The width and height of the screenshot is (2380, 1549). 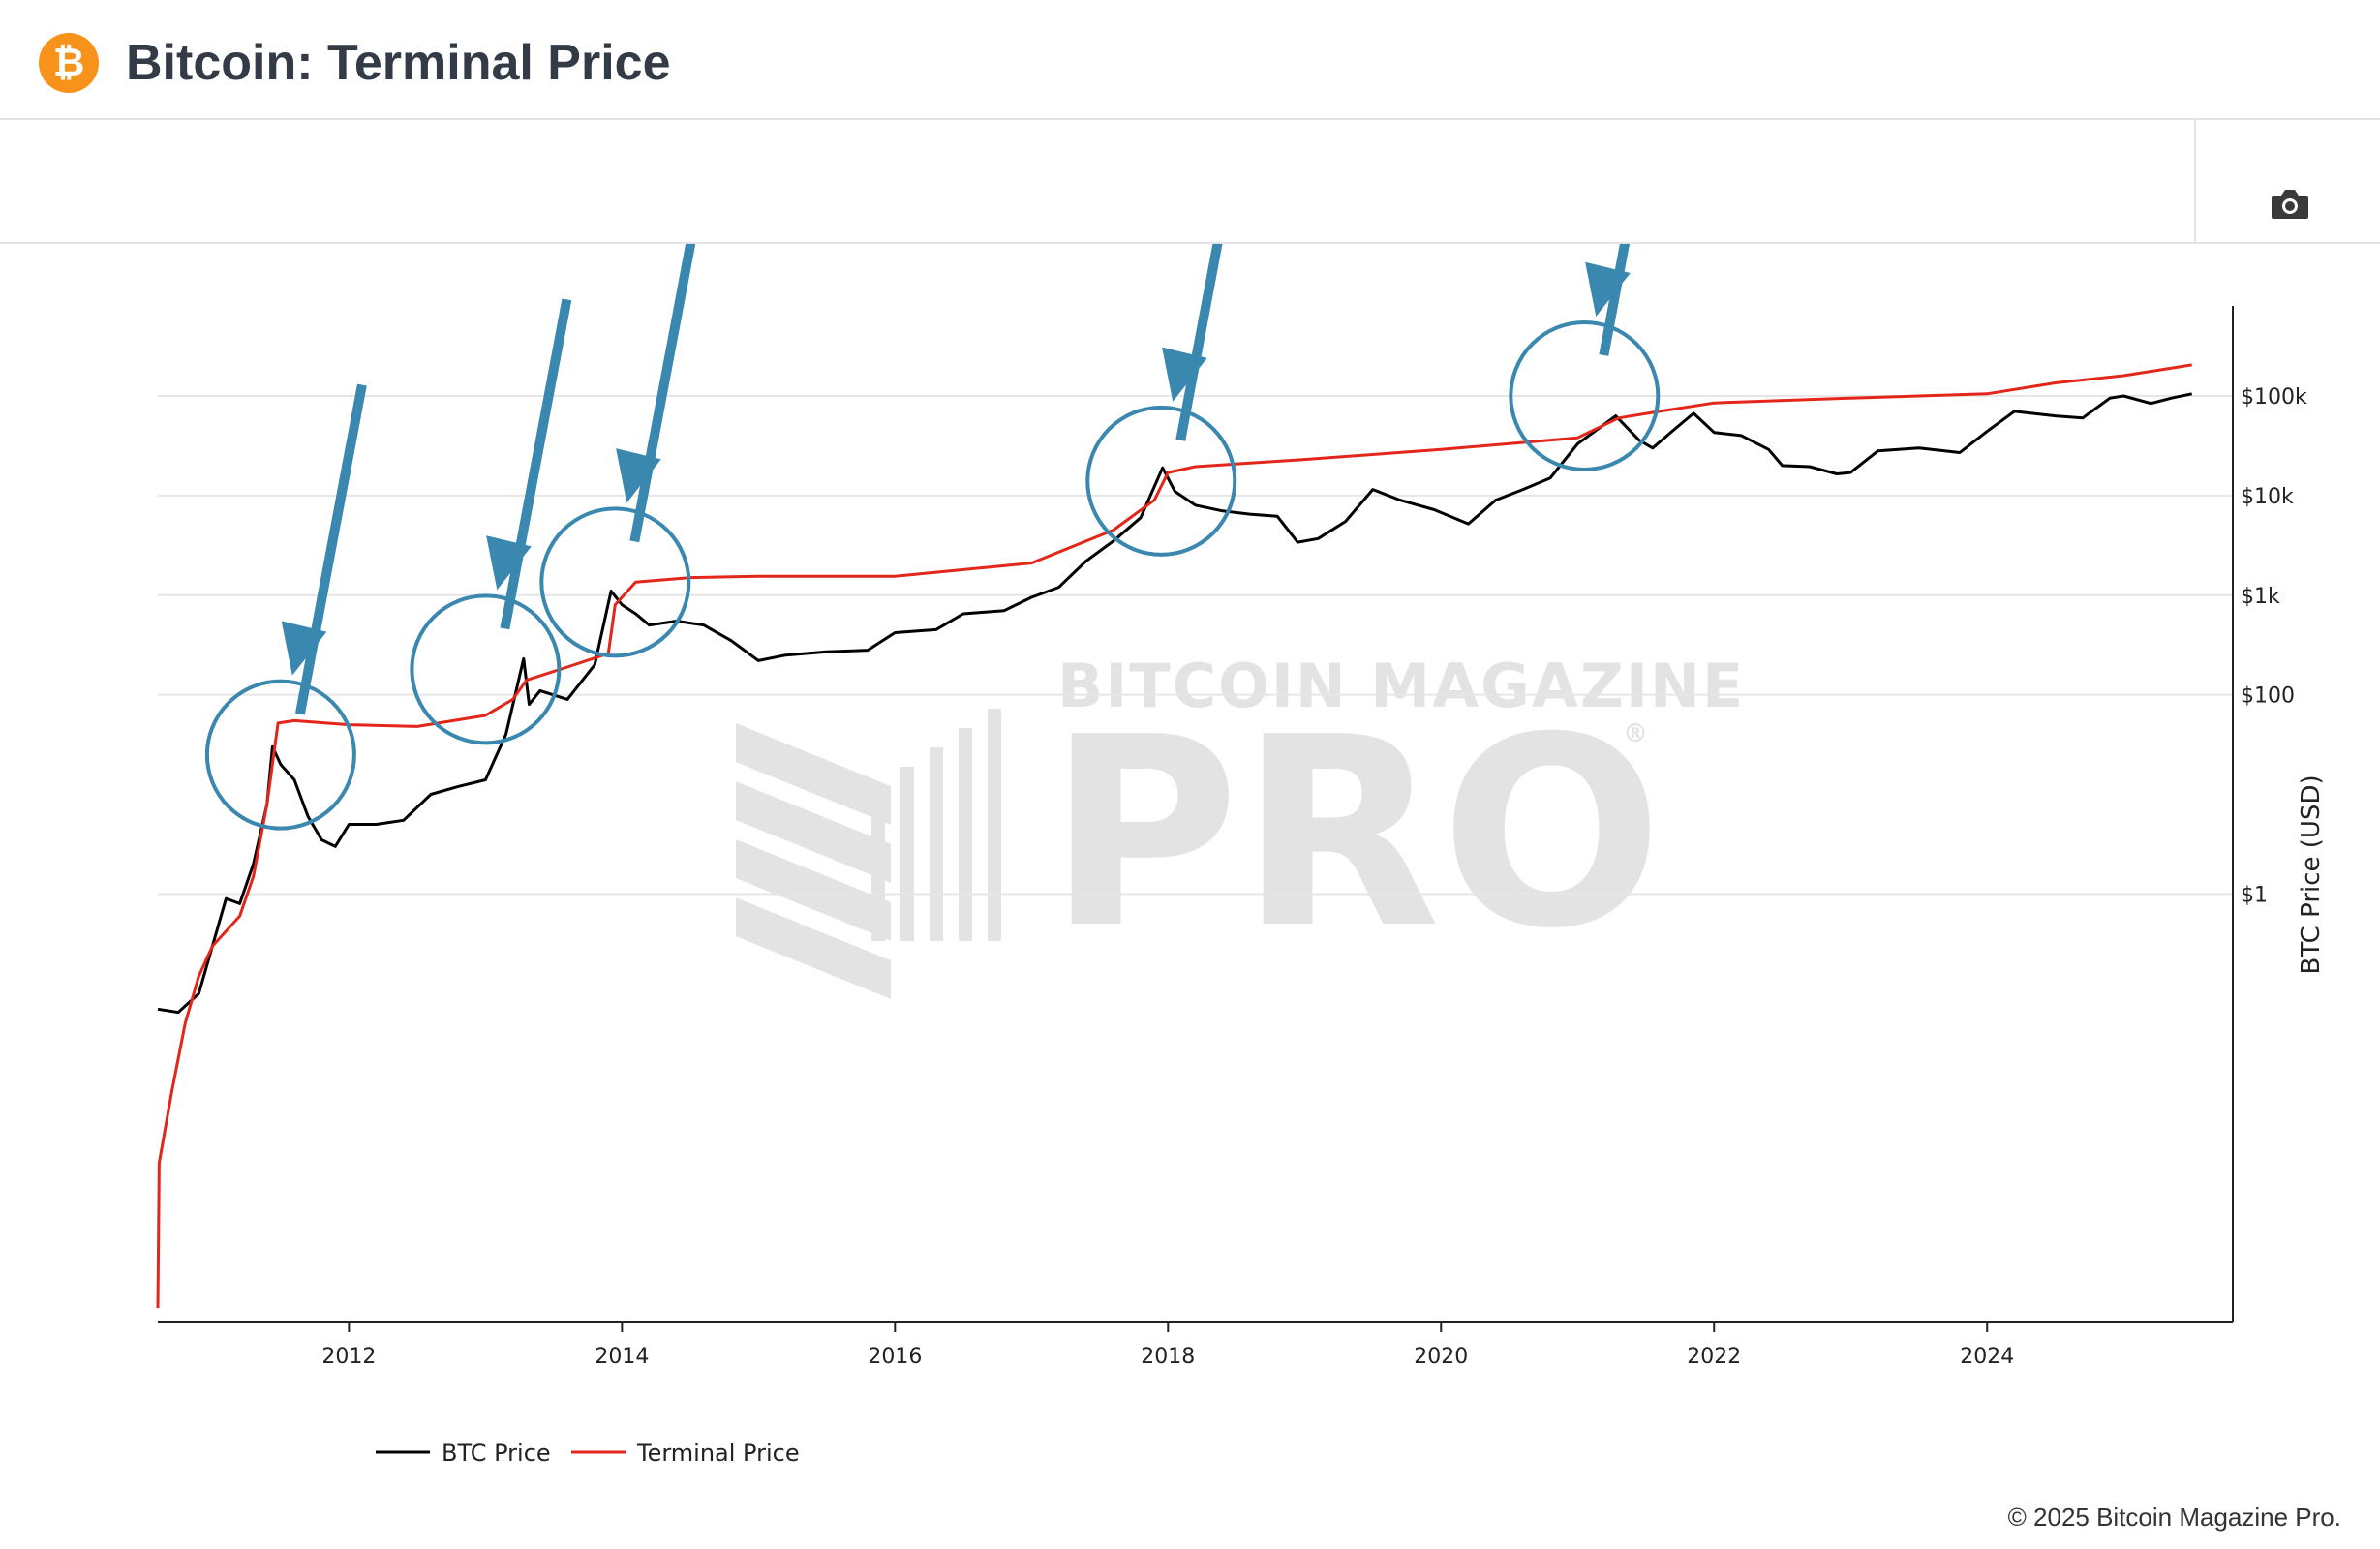 I want to click on copyright-footer: © 2025 Bitcoin Magazine Pro., so click(x=2174, y=1517).